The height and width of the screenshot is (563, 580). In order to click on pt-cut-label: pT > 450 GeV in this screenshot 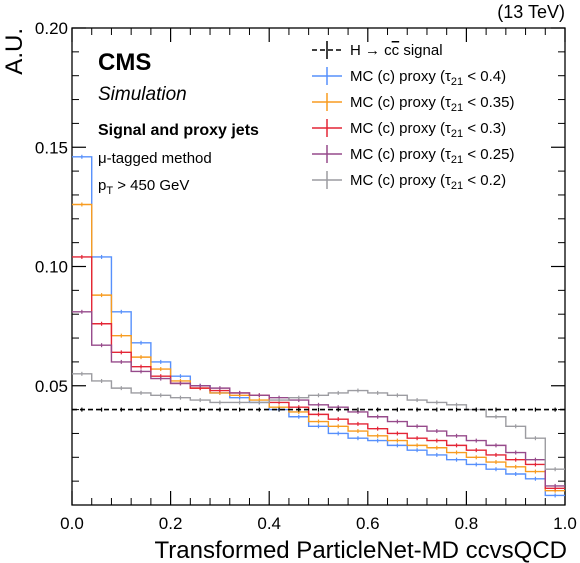, I will do `click(143, 187)`.